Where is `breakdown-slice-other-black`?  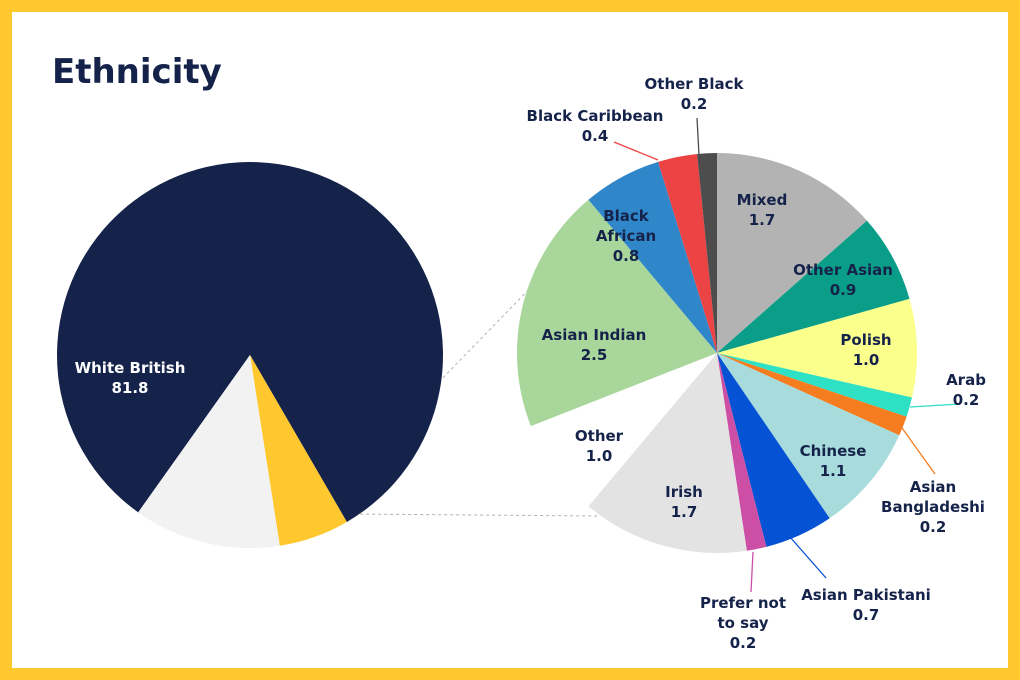 breakdown-slice-other-black is located at coordinates (707, 253).